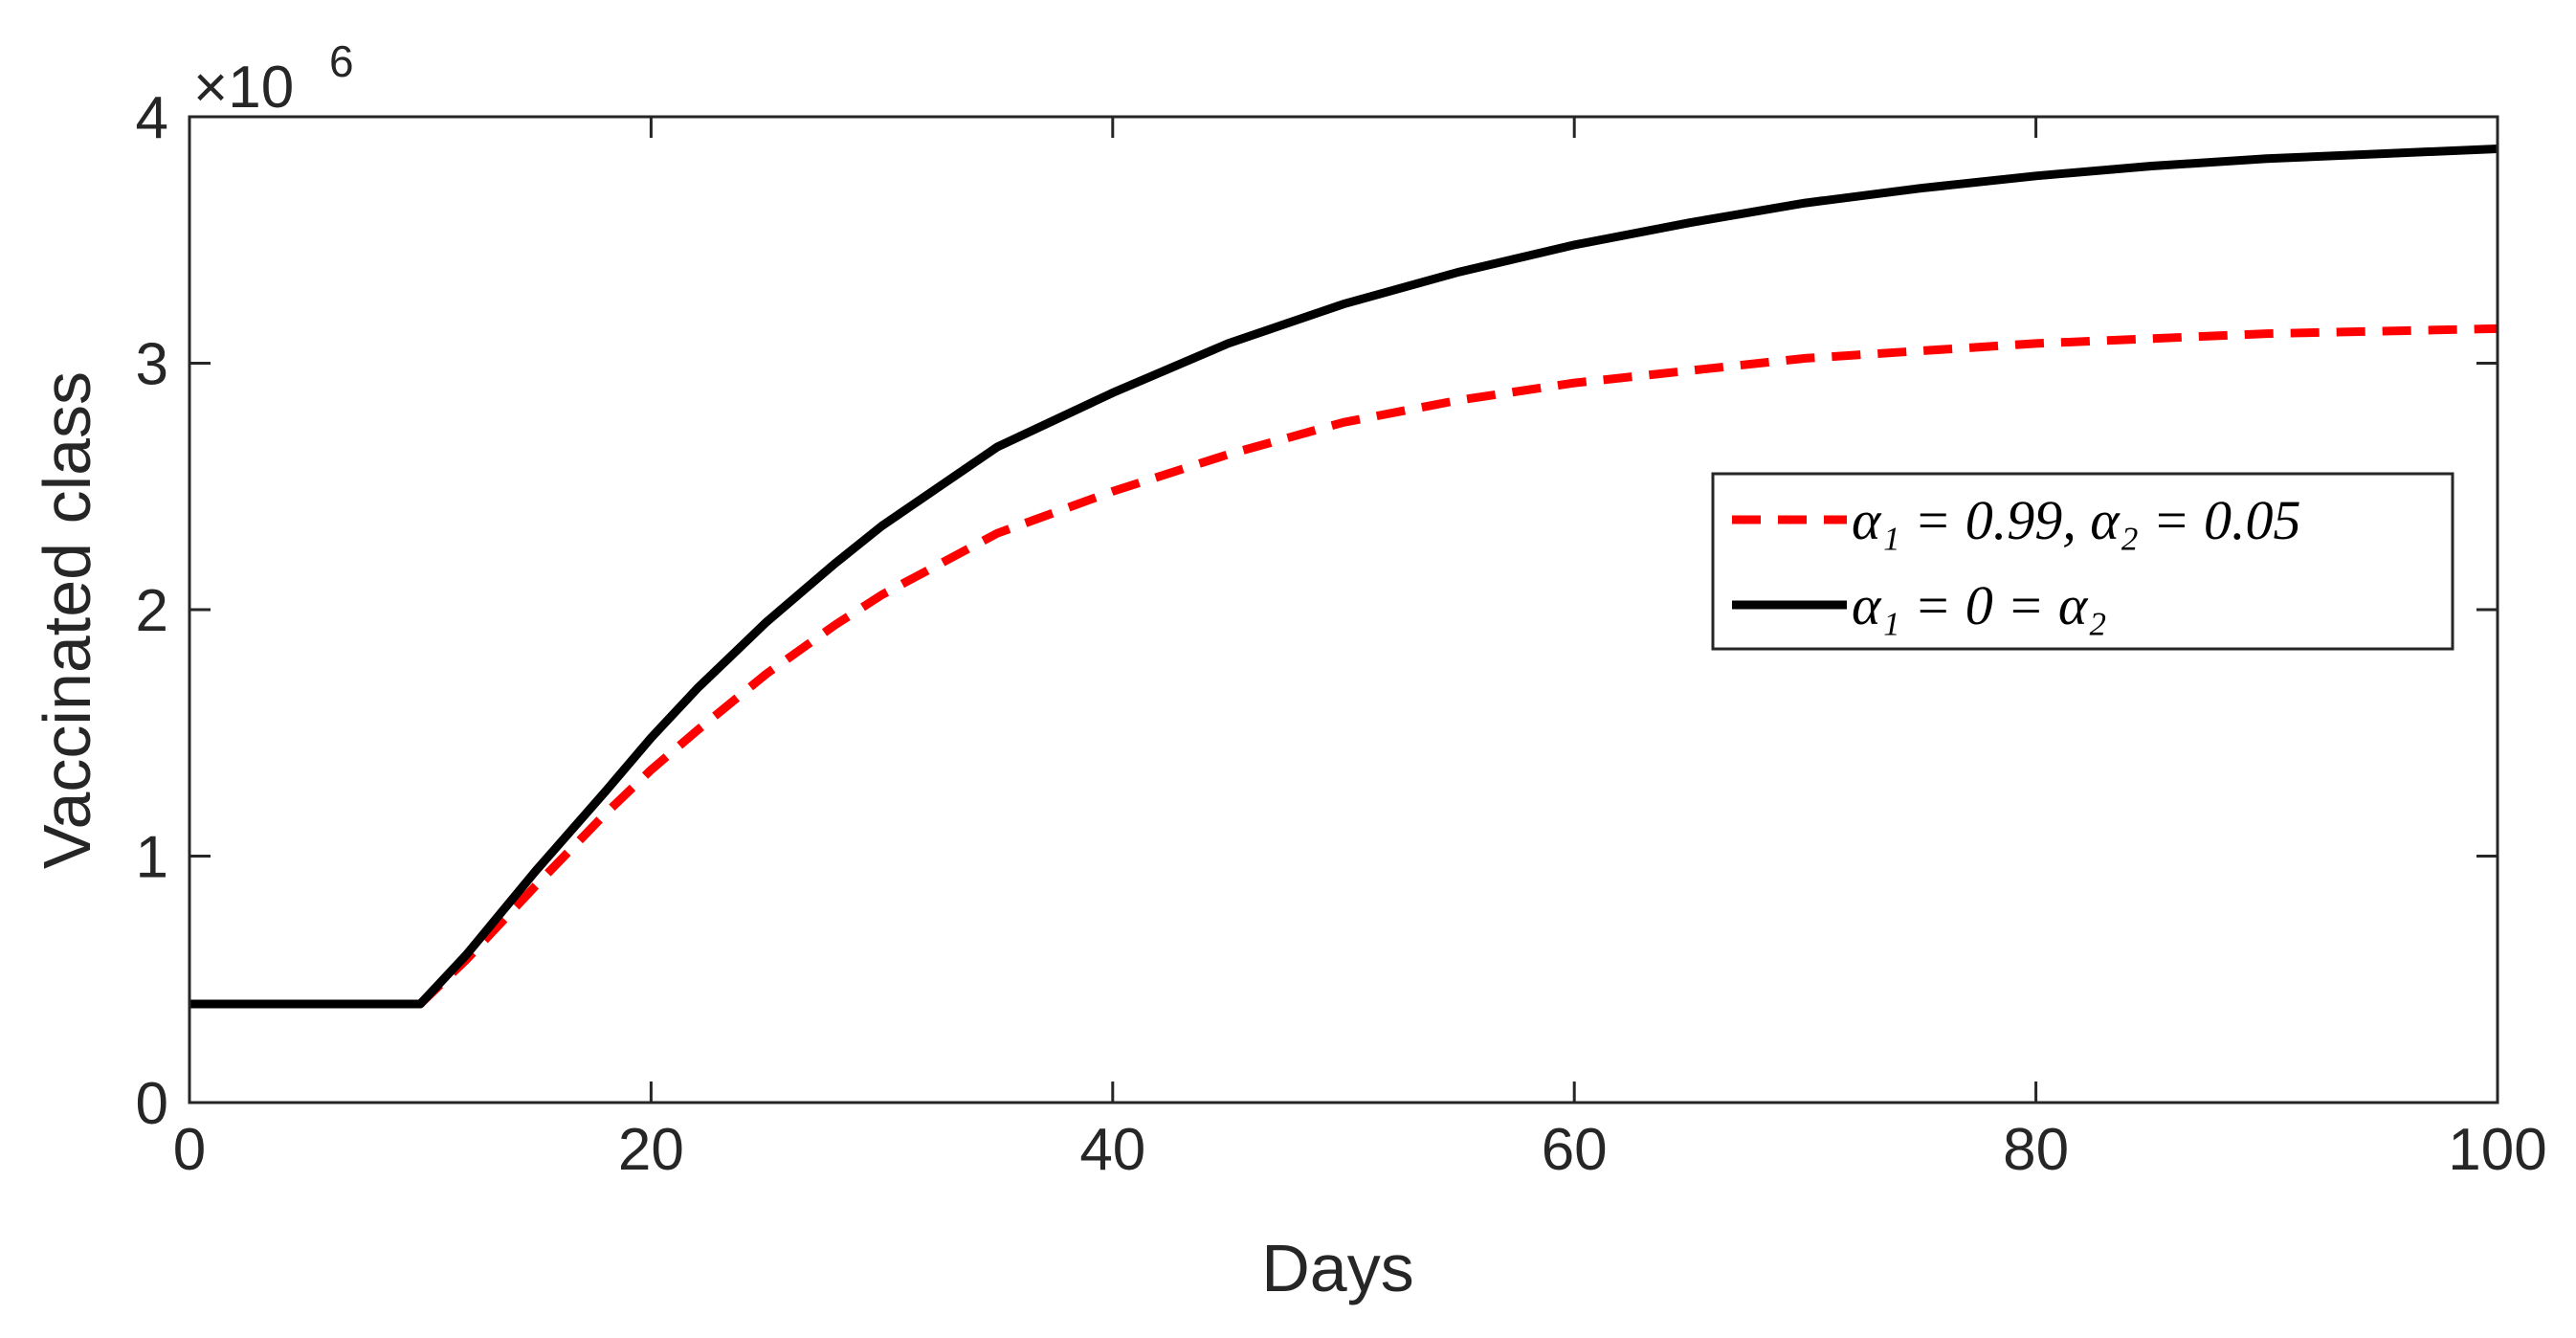 The width and height of the screenshot is (2576, 1338). Describe the element at coordinates (152, 1104) in the screenshot. I see `y-tick-label: 0` at that location.